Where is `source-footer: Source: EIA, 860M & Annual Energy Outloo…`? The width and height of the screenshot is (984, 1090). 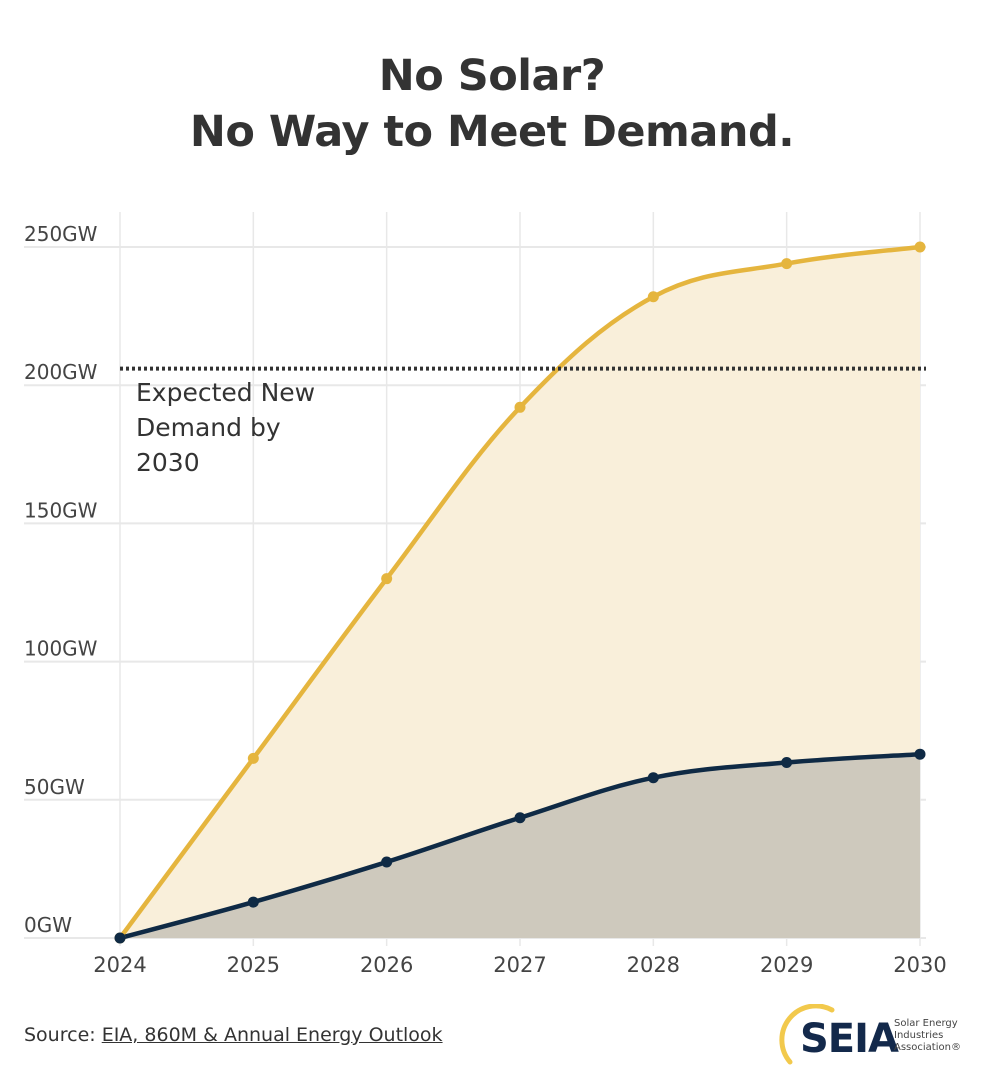 source-footer: Source: EIA, 860M & Annual Energy Outloo… is located at coordinates (233, 1035).